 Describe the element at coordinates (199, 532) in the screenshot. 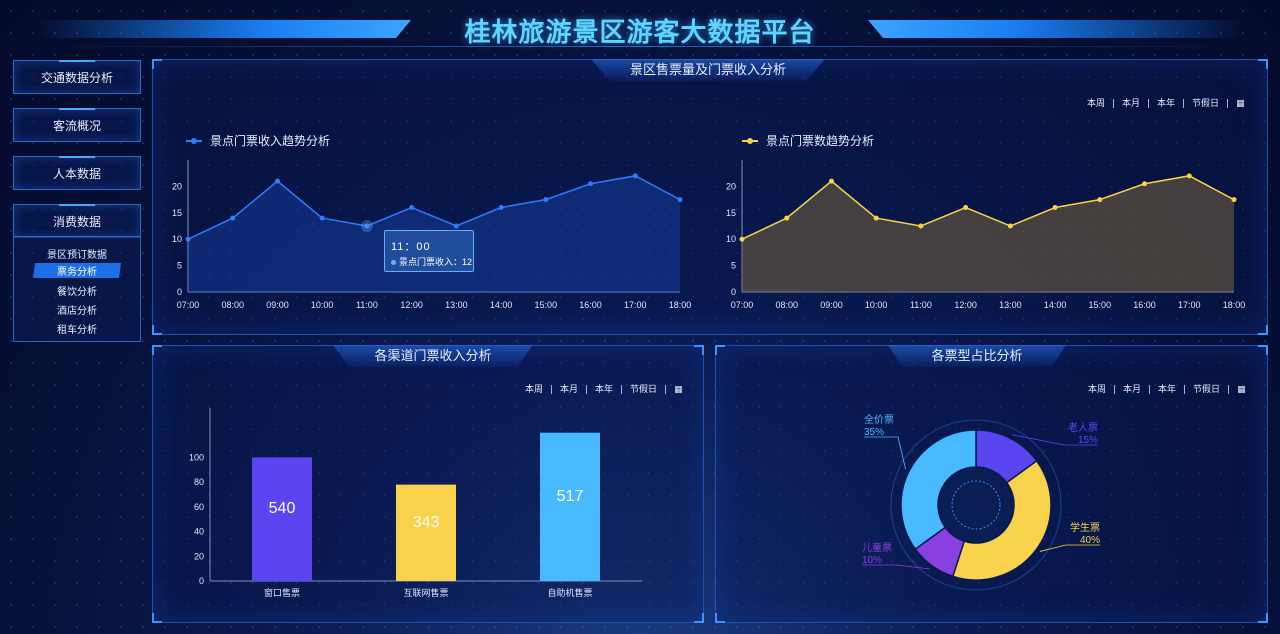

I see `y-tick-label: 40` at that location.